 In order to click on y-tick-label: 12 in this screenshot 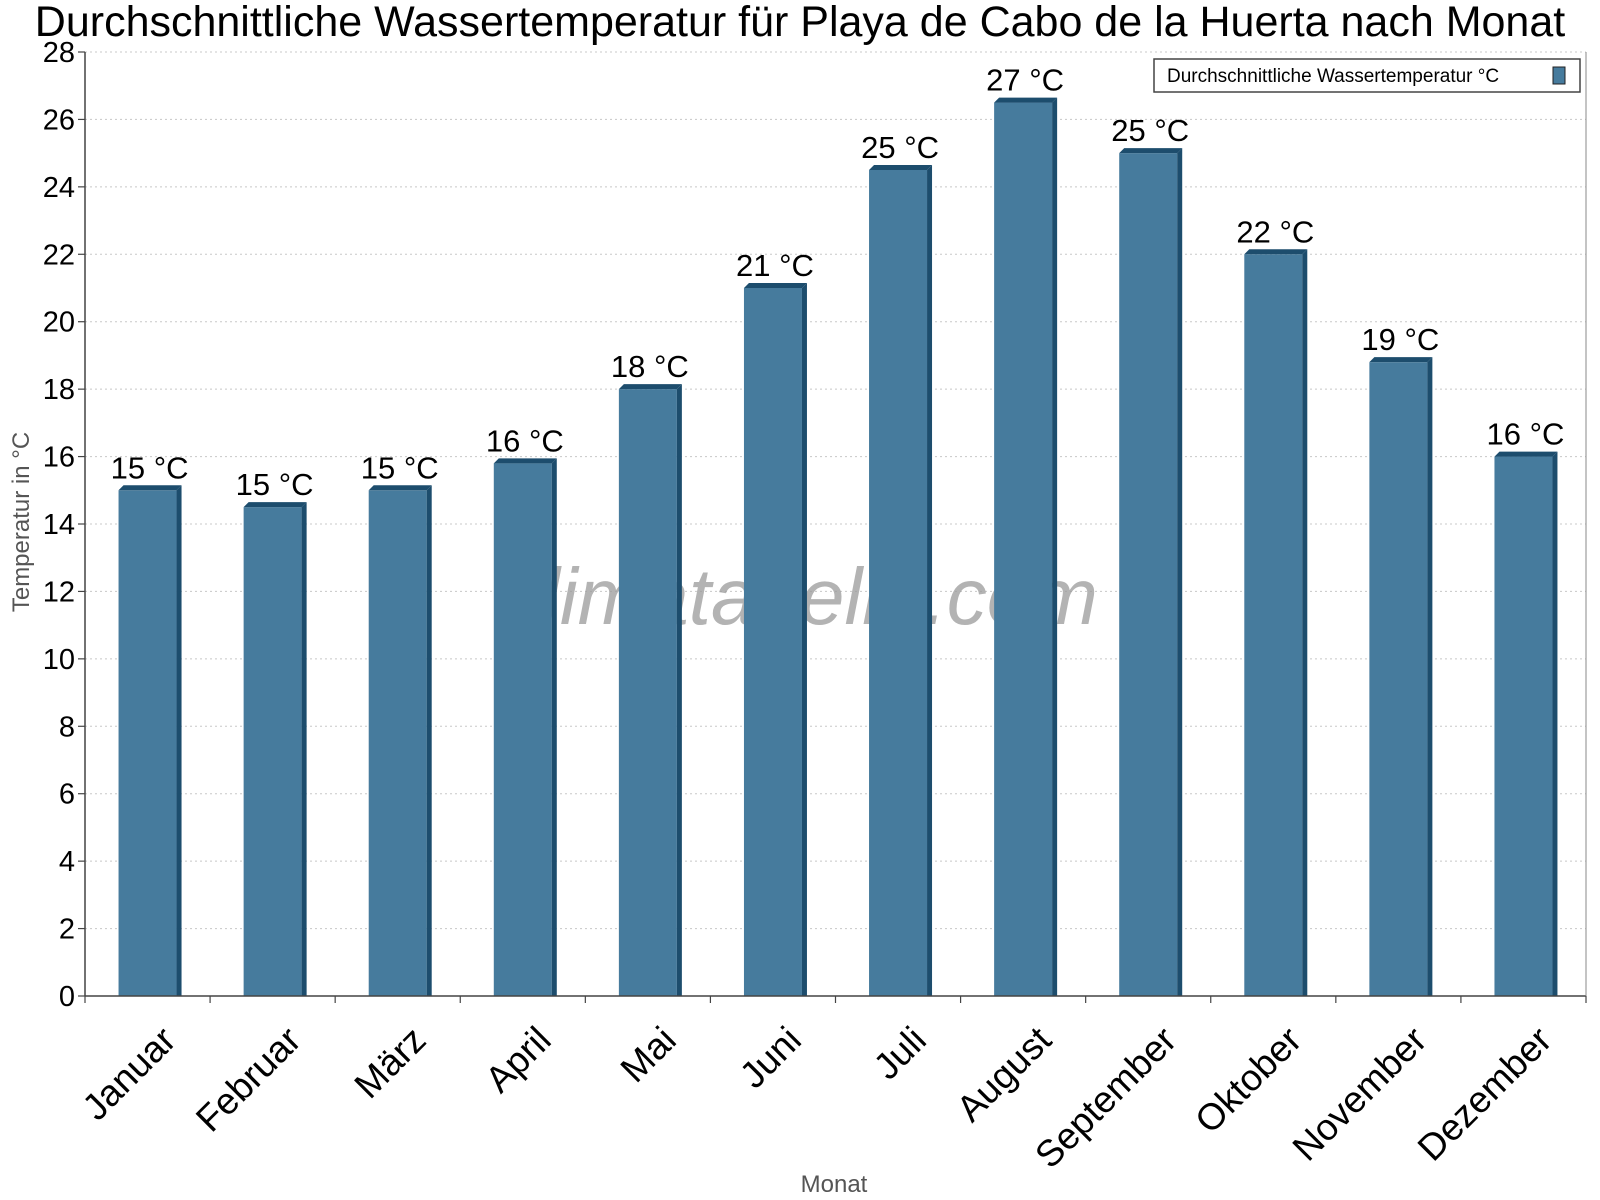, I will do `click(59, 592)`.